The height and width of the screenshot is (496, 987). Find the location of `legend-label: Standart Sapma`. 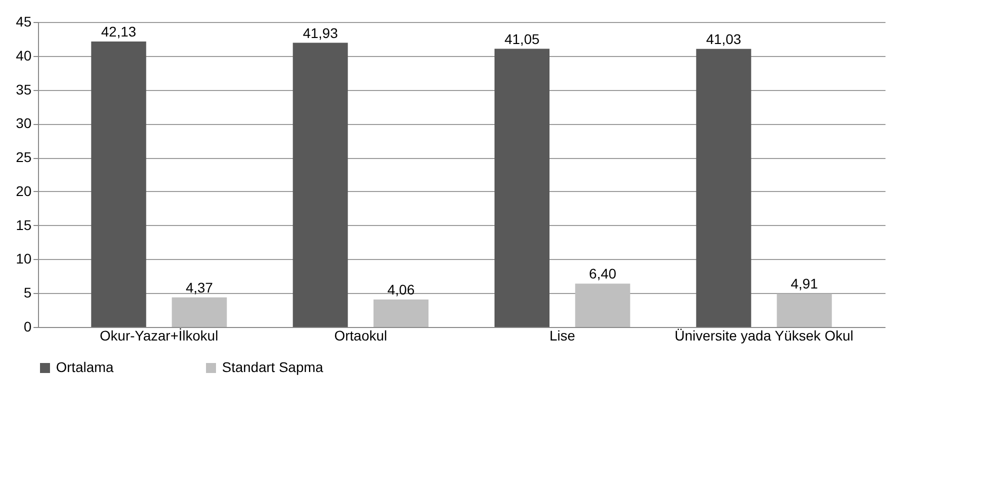

legend-label: Standart Sapma is located at coordinates (273, 367).